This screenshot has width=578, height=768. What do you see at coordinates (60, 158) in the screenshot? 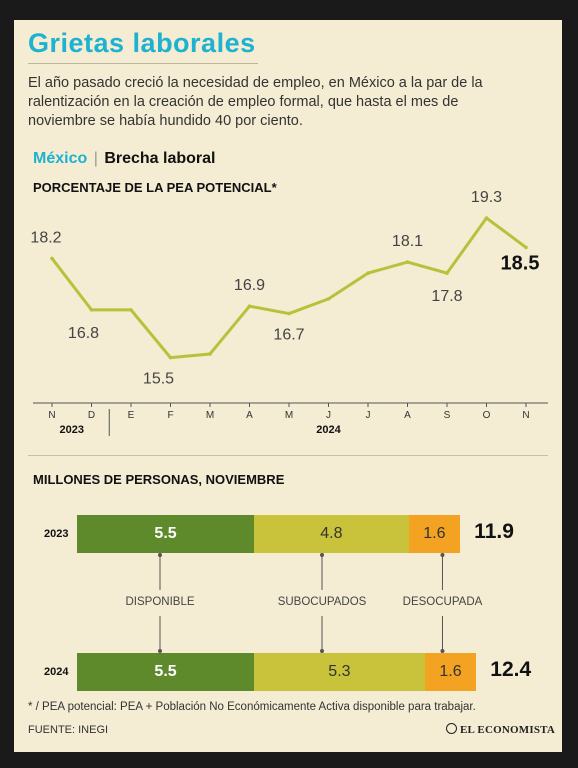
I see `section-country: México` at bounding box center [60, 158].